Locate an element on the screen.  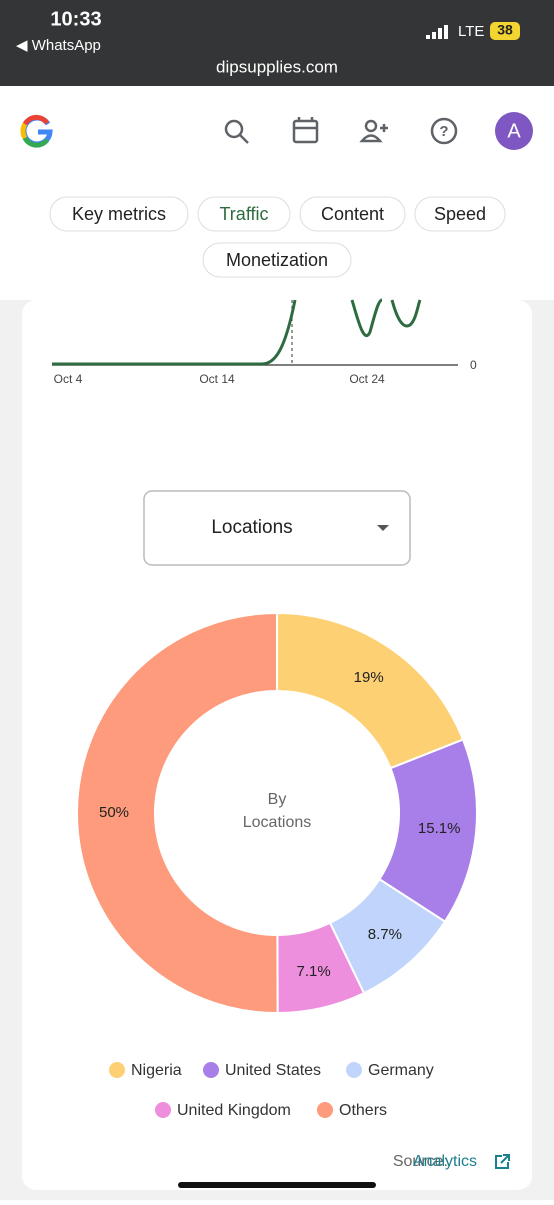
battery is located at coordinates (505, 31).